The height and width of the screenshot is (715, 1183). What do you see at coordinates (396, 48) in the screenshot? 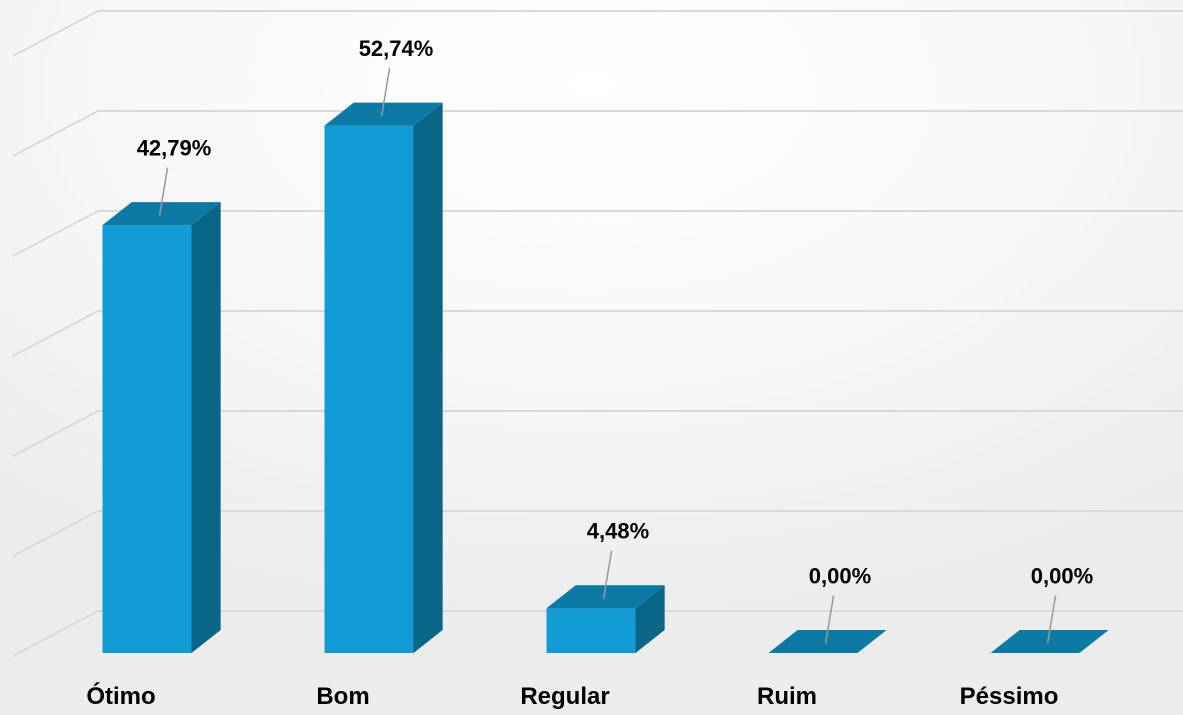
I see `data-label-text: 52,74%` at bounding box center [396, 48].